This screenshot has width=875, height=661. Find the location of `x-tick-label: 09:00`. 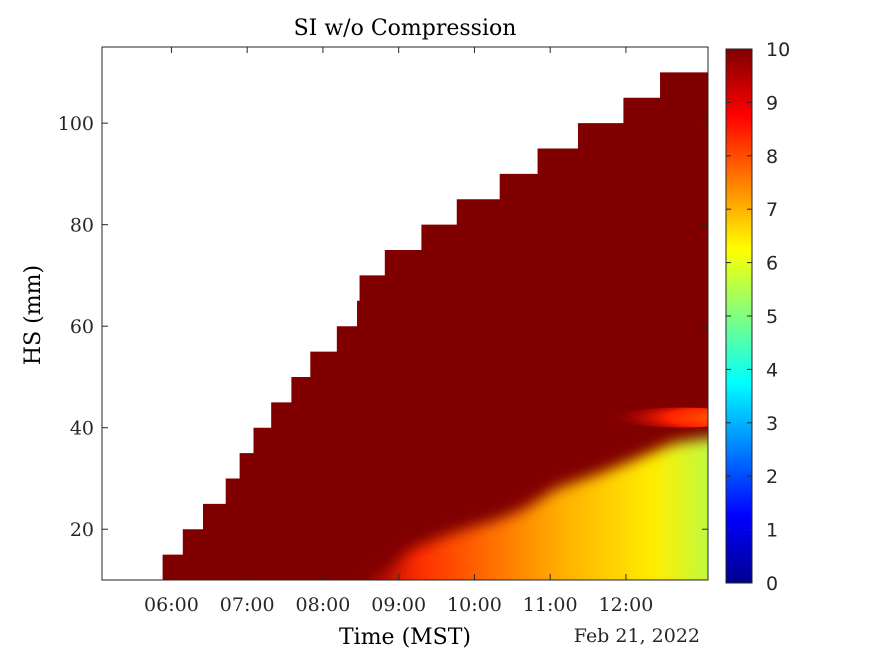

x-tick-label: 09:00 is located at coordinates (398, 605).